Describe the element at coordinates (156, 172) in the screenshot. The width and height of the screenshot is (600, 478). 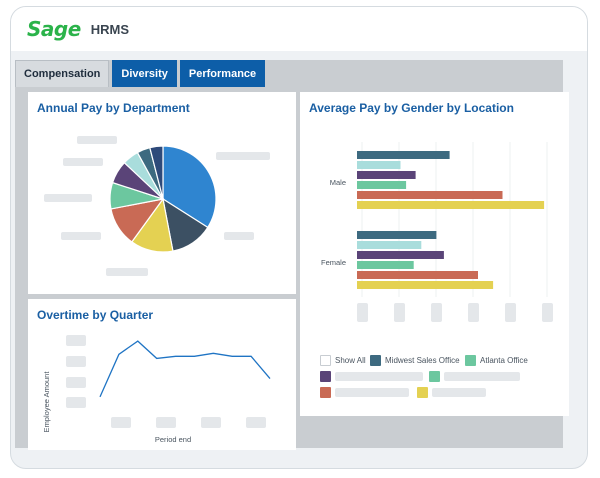
I see `pie-slice` at that location.